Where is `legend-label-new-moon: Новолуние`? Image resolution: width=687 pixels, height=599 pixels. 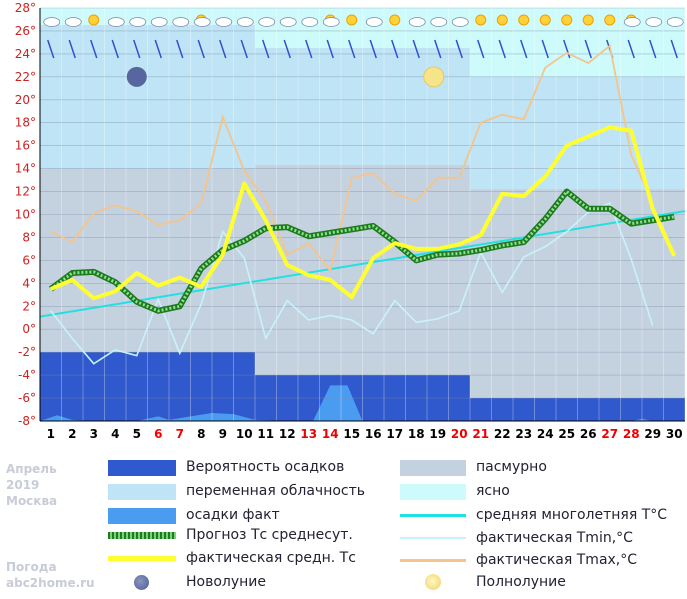
legend-label-new-moon: Новолуние is located at coordinates (226, 582).